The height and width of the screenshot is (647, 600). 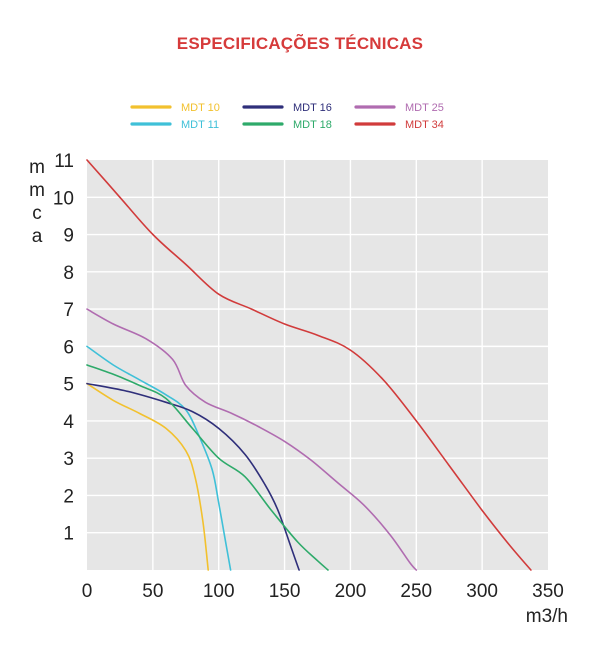 What do you see at coordinates (68, 273) in the screenshot?
I see `y-tick-label: 8` at bounding box center [68, 273].